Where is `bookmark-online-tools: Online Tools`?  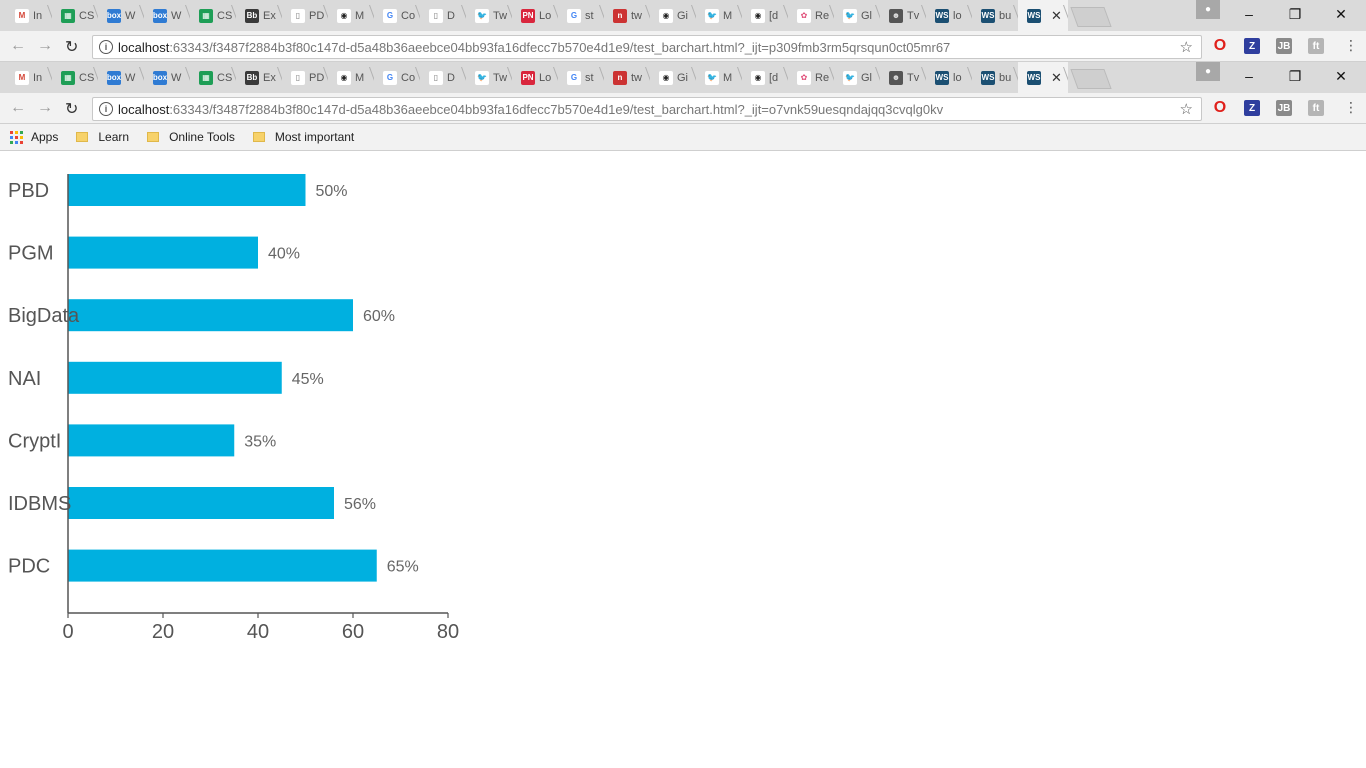 bookmark-online-tools: Online Tools is located at coordinates (191, 137).